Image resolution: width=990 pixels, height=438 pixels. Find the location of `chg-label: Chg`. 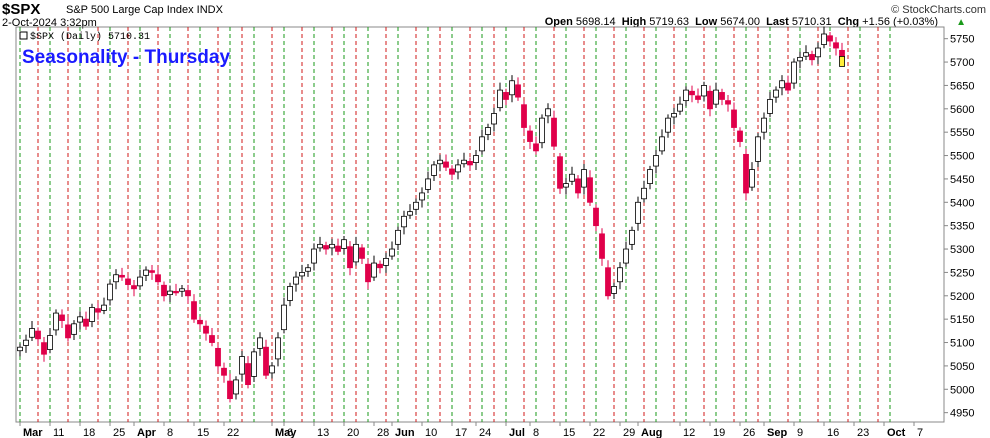

chg-label: Chg is located at coordinates (848, 22).